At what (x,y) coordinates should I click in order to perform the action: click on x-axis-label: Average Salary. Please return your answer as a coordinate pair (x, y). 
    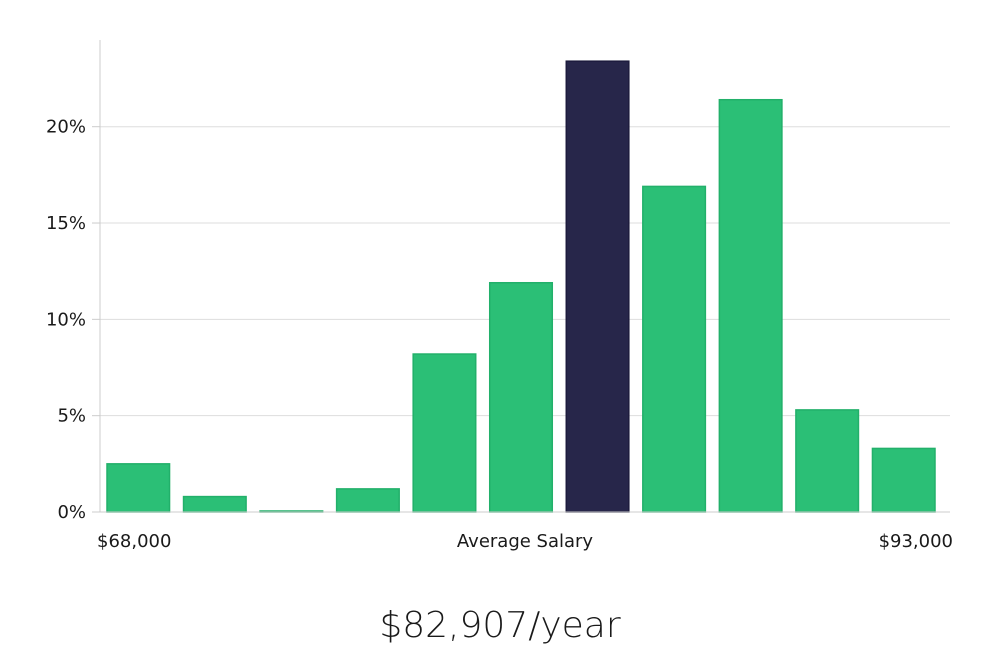
    Looking at the image, I should click on (525, 541).